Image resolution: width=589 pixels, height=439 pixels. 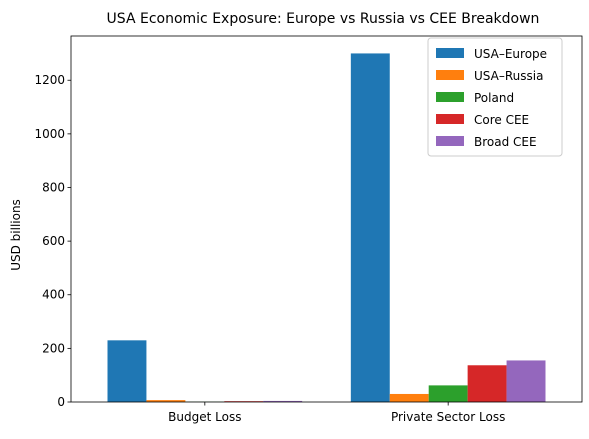 What do you see at coordinates (16, 235) in the screenshot?
I see `y-axis-label: USD billions` at bounding box center [16, 235].